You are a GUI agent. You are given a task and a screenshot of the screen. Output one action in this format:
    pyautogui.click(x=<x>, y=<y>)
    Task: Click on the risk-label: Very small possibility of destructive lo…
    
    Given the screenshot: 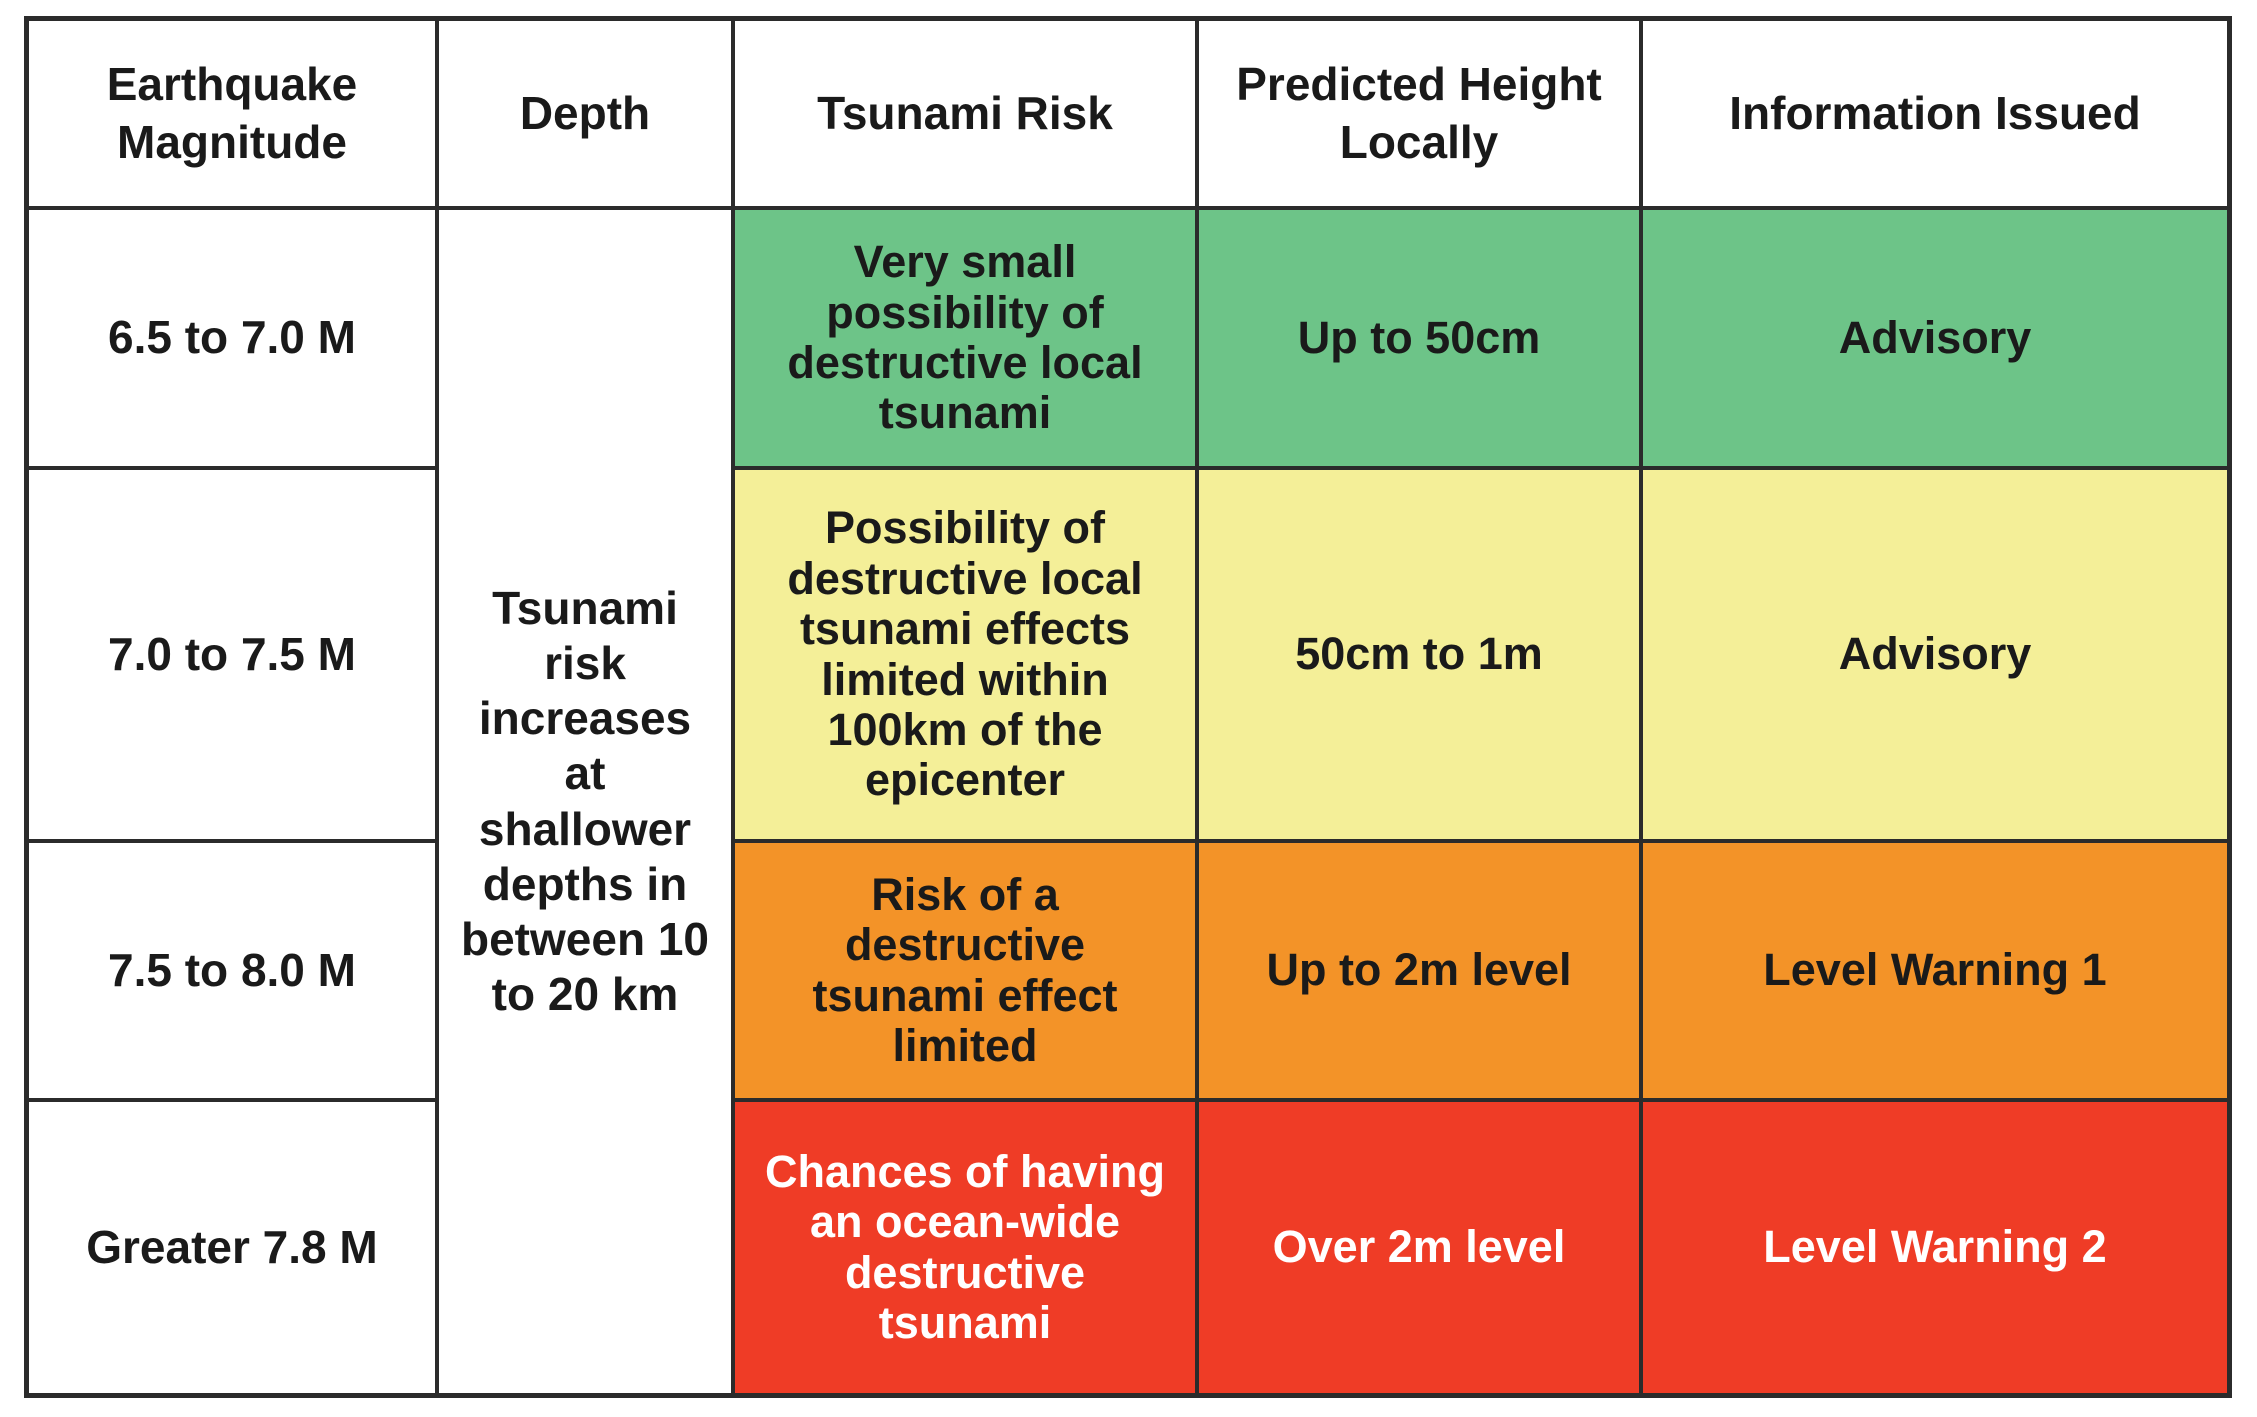 What is the action you would take?
    pyautogui.click(x=965, y=337)
    